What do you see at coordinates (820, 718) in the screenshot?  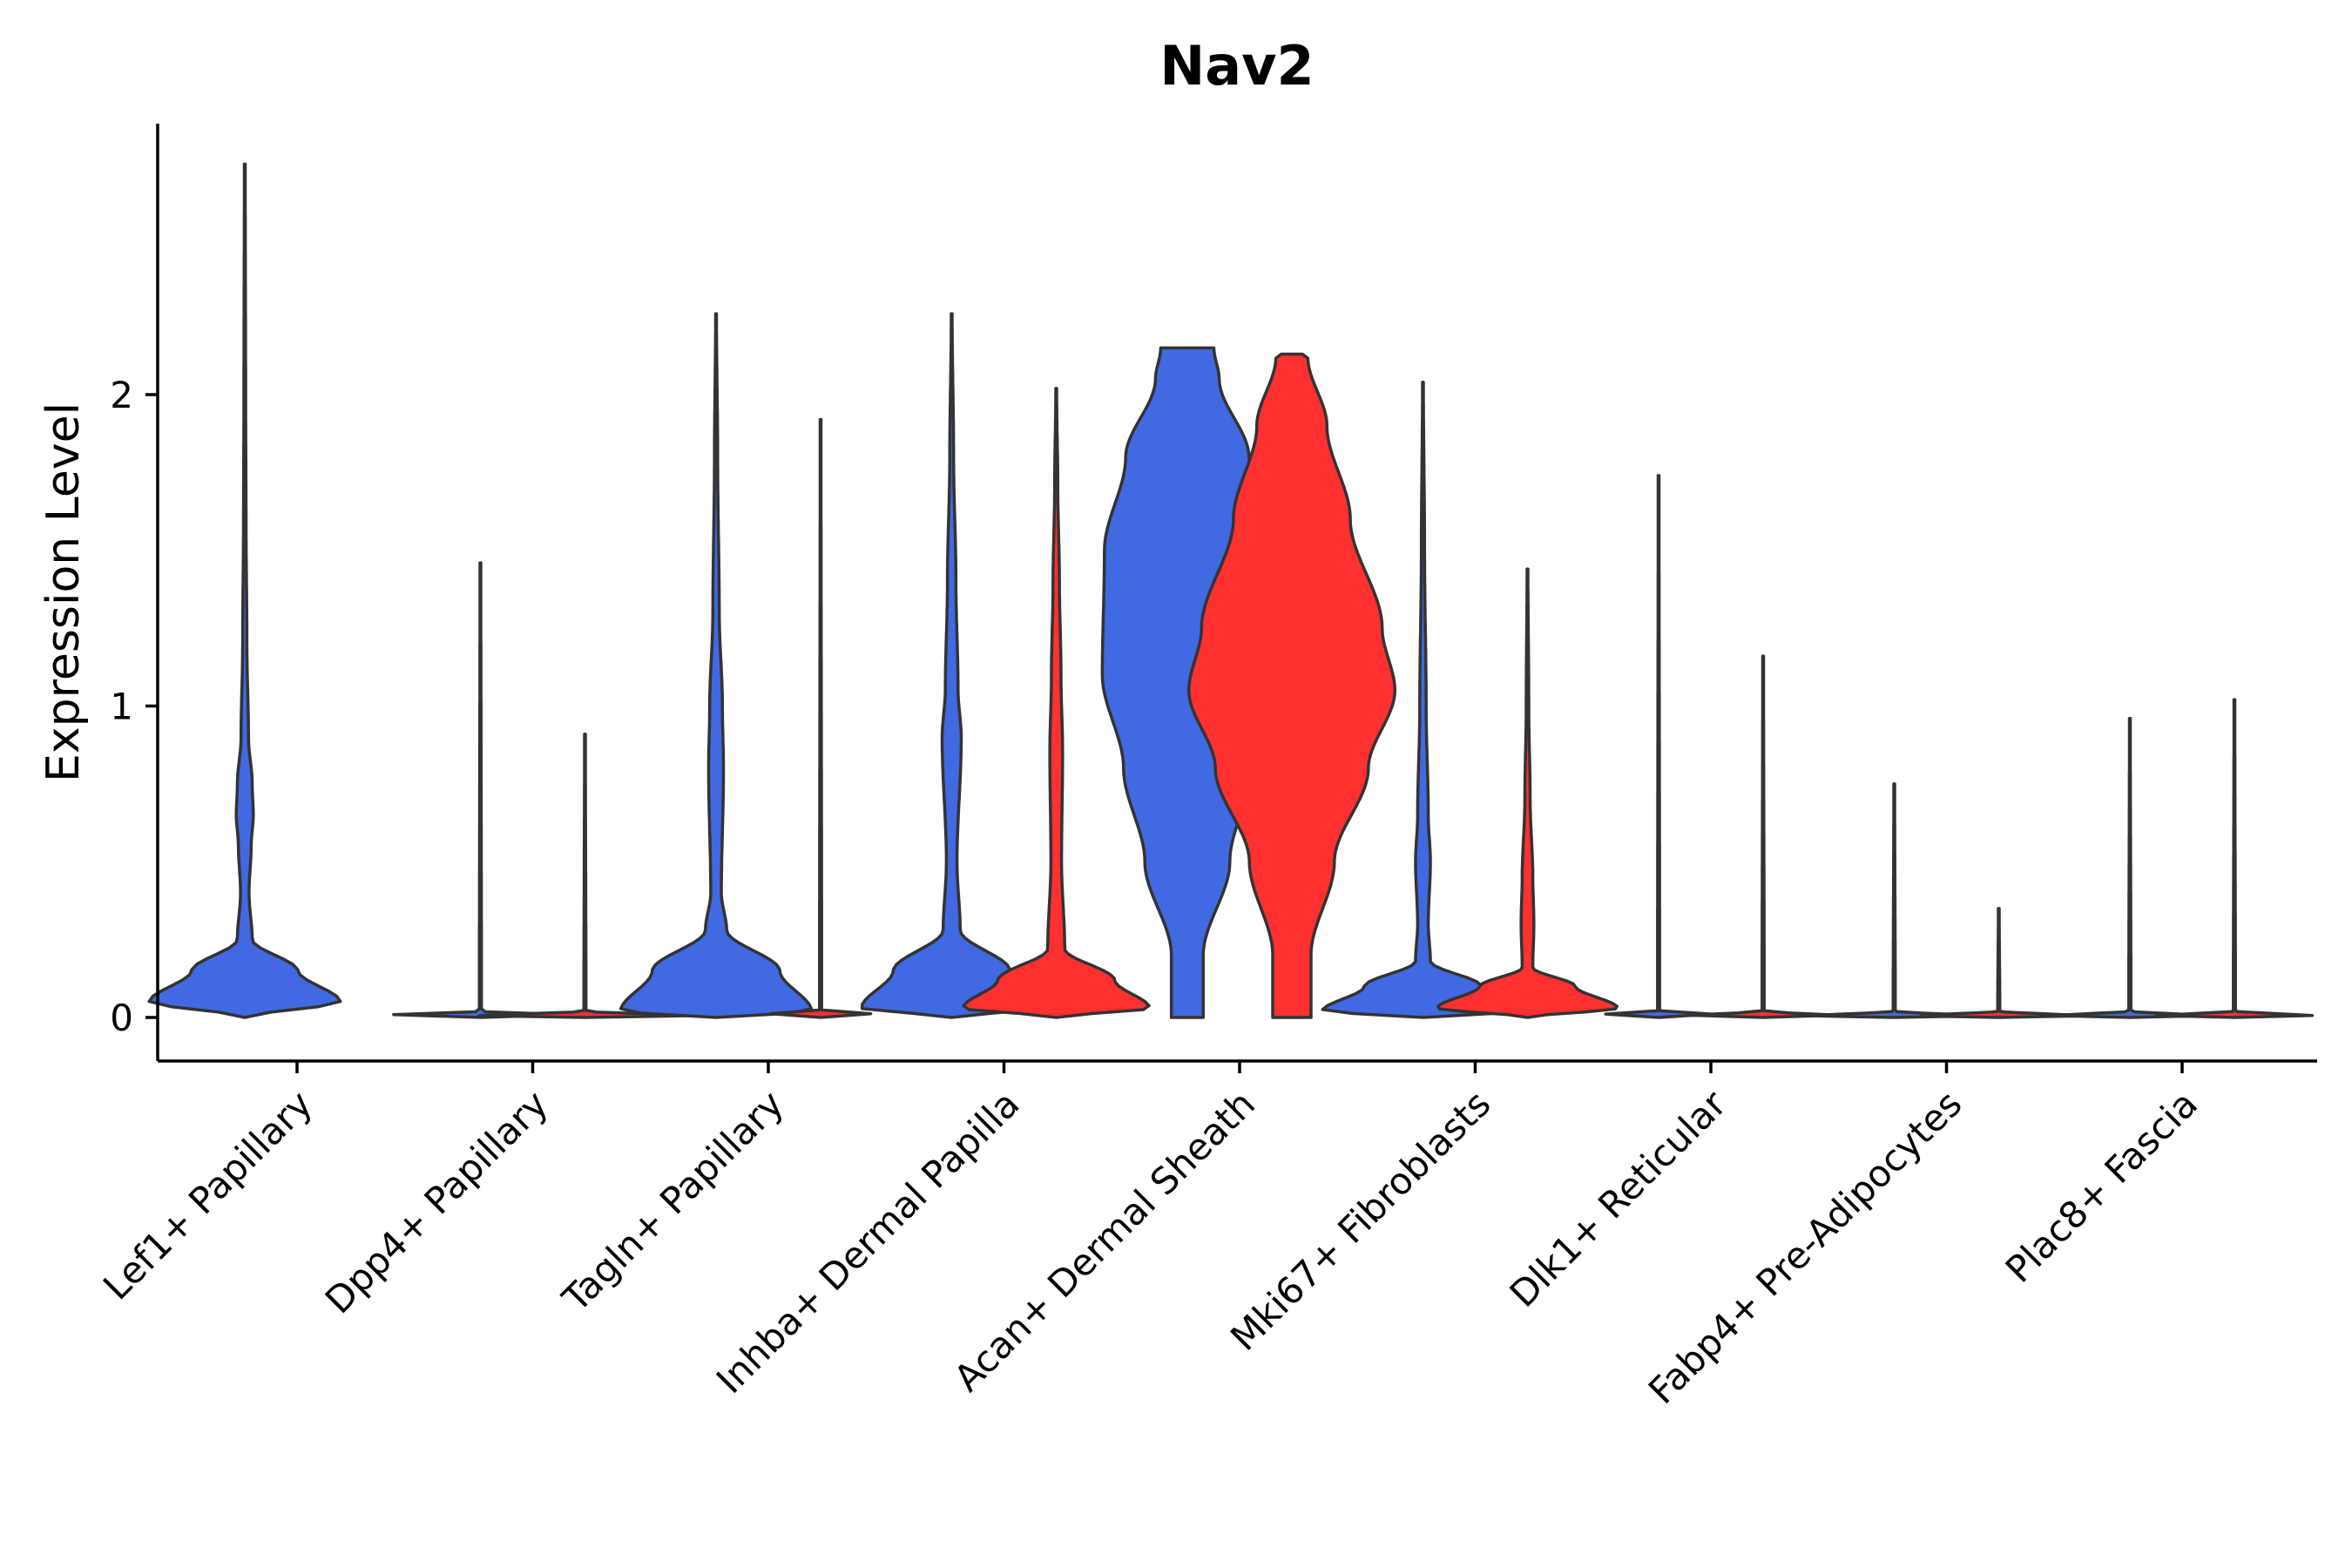 I see `violin-tagln-papillary-right` at bounding box center [820, 718].